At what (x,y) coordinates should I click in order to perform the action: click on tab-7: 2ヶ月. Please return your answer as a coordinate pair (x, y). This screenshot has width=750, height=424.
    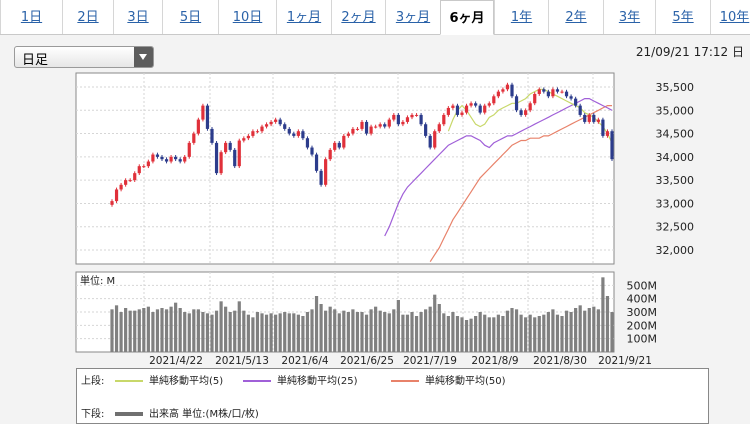
    Looking at the image, I should click on (358, 17).